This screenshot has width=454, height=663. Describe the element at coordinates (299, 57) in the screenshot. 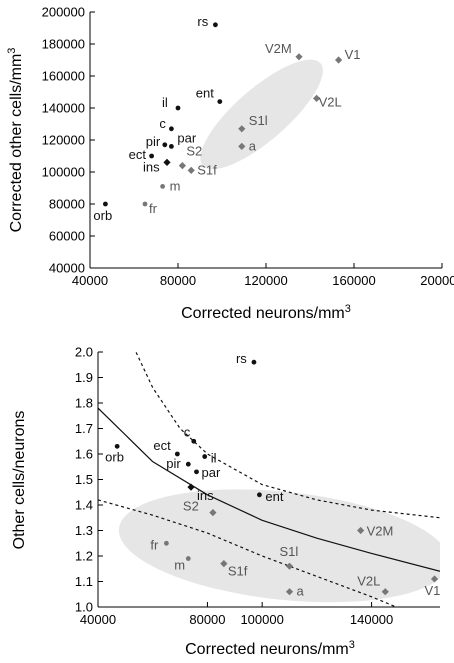

I see `data-point-v2m-diamond` at that location.